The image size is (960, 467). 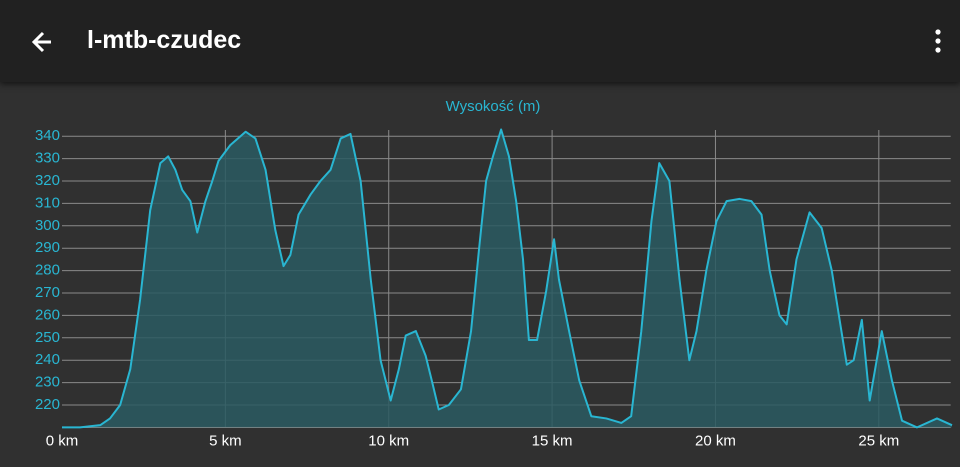 I want to click on y-tick-label: 230, so click(x=47, y=382).